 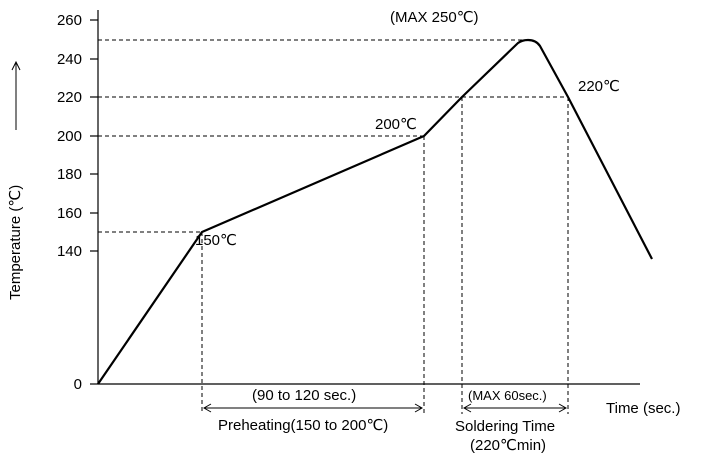 I want to click on y-tick-label-260: 260, so click(x=69, y=20).